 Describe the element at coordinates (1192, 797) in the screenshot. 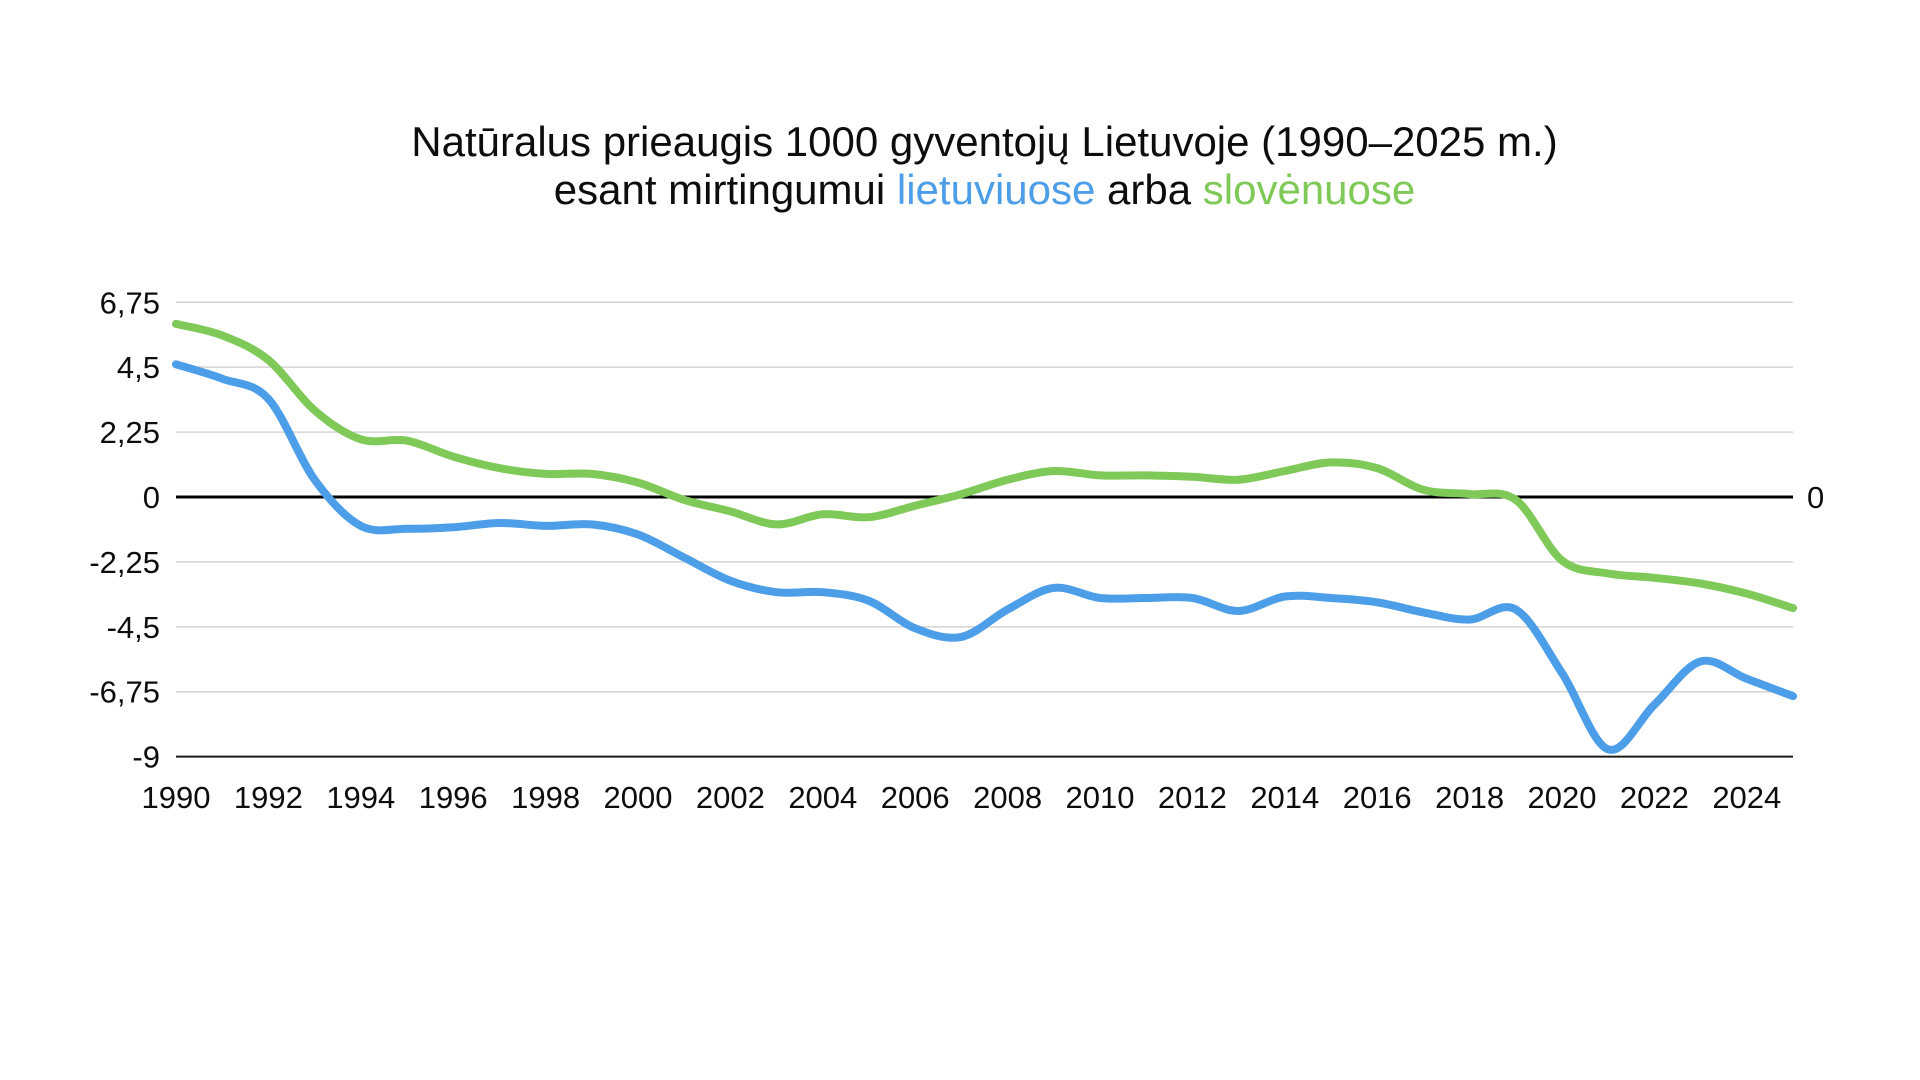

I see `x-axis-label: 2012` at that location.